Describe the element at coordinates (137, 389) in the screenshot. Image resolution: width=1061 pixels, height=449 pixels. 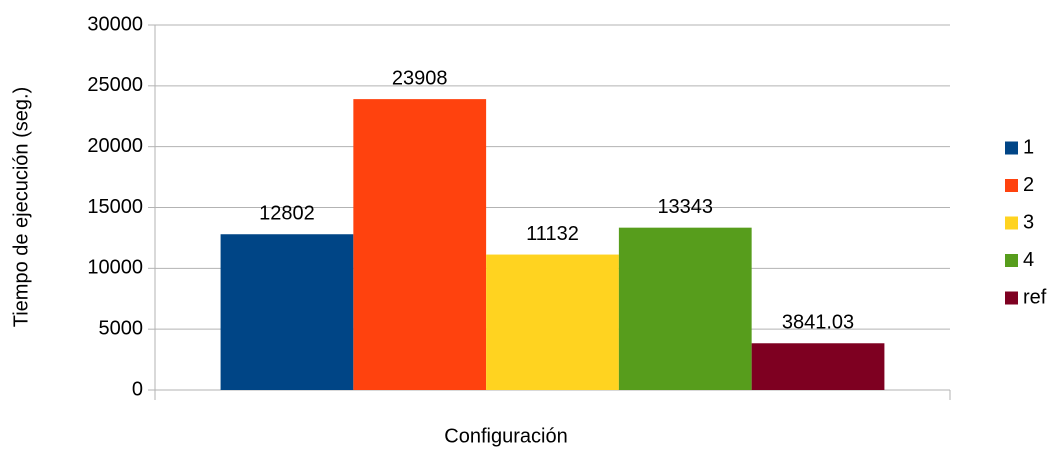
I see `y-tick-label: 0` at that location.